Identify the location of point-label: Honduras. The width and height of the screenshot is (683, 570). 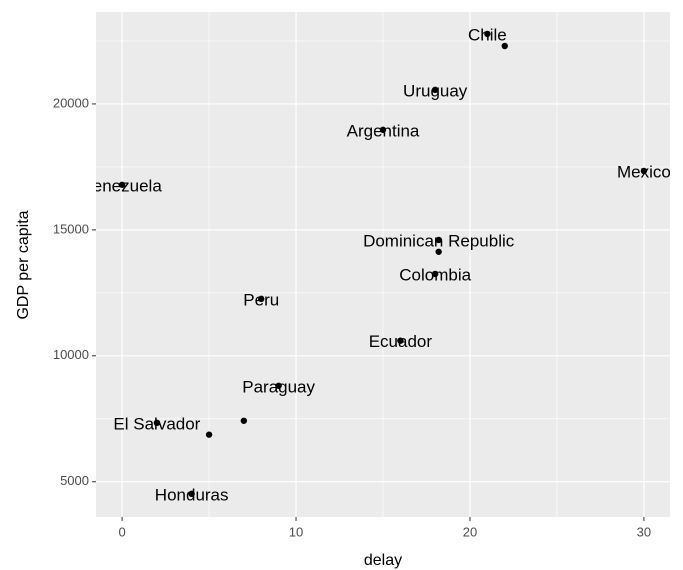
(192, 494).